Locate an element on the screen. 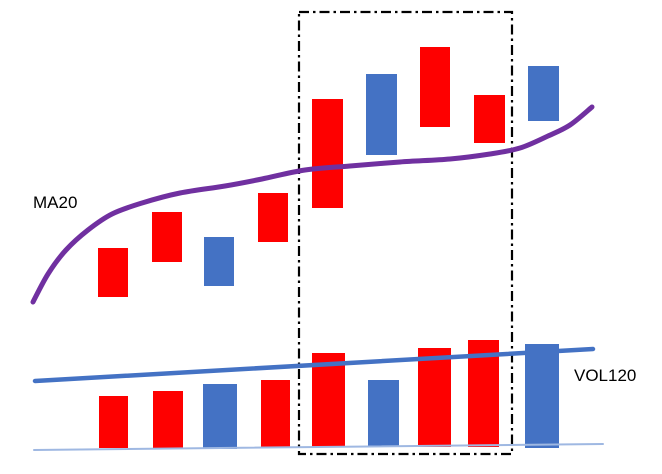  volume-baseline is located at coordinates (318, 447).